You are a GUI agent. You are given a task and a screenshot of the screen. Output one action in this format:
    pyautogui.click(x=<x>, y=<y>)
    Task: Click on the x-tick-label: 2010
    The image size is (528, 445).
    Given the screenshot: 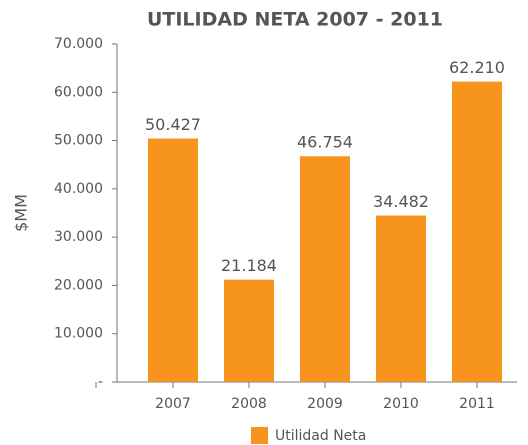 What is the action you would take?
    pyautogui.click(x=401, y=404)
    